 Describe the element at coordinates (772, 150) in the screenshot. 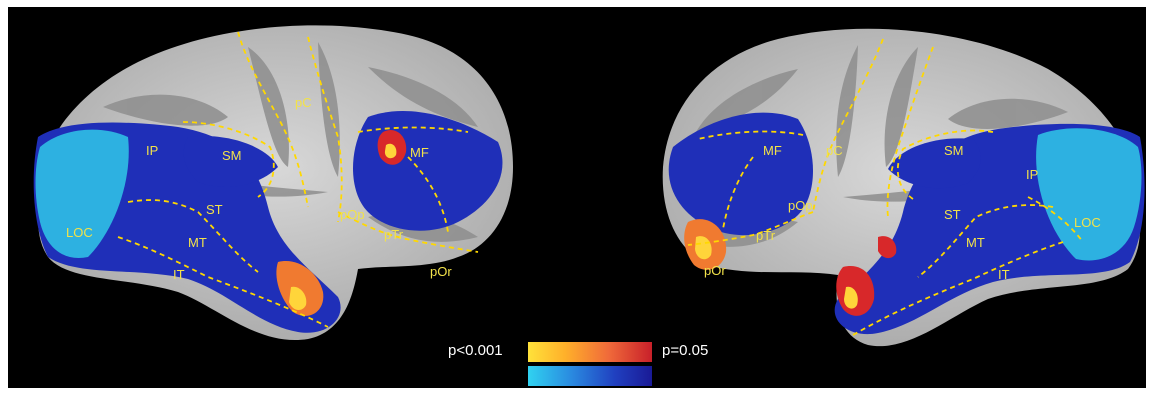

I see `right-label-mf: MF` at that location.